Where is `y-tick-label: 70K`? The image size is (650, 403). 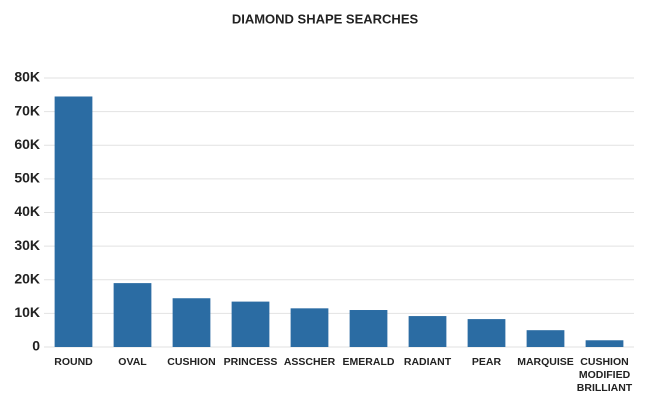 y-tick-label: 70K is located at coordinates (27, 110).